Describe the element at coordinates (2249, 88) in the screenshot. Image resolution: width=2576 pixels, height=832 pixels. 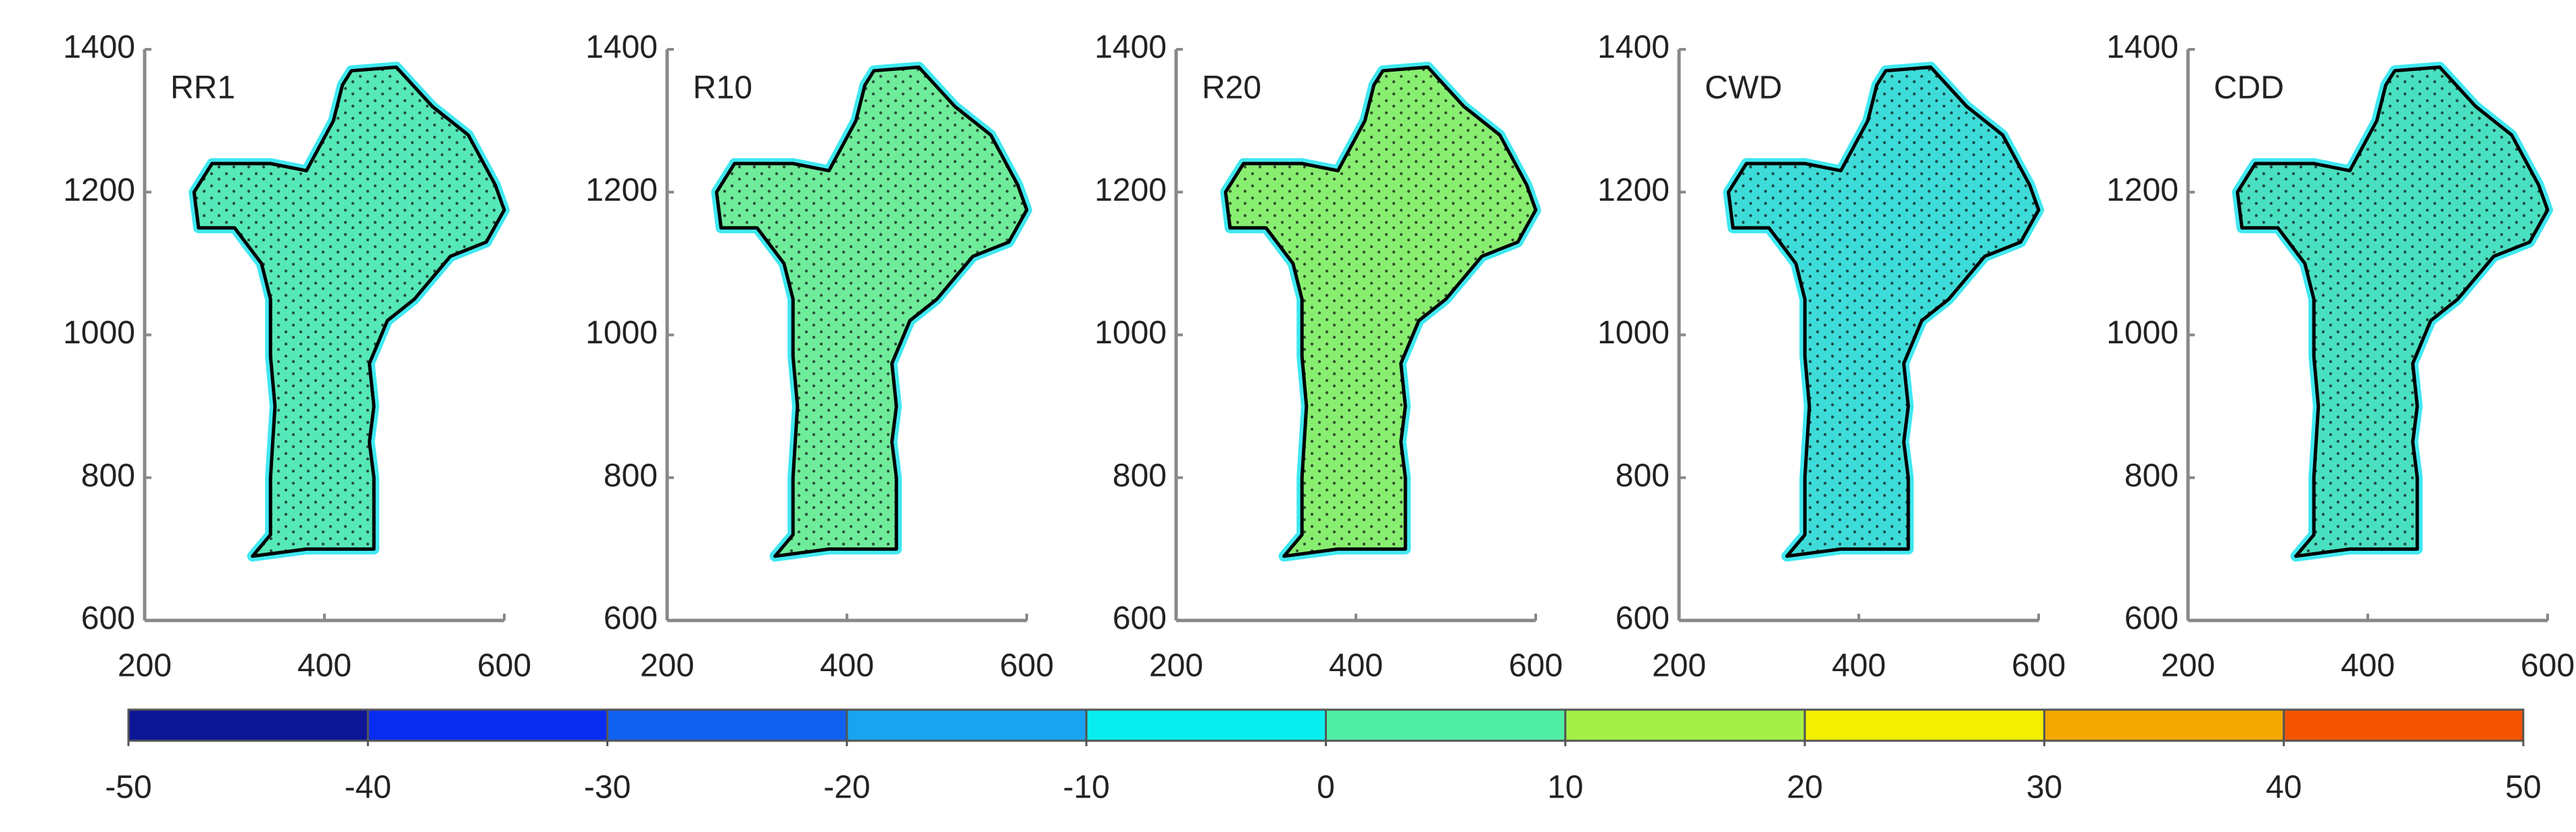
I see `panel-label: CDD` at that location.